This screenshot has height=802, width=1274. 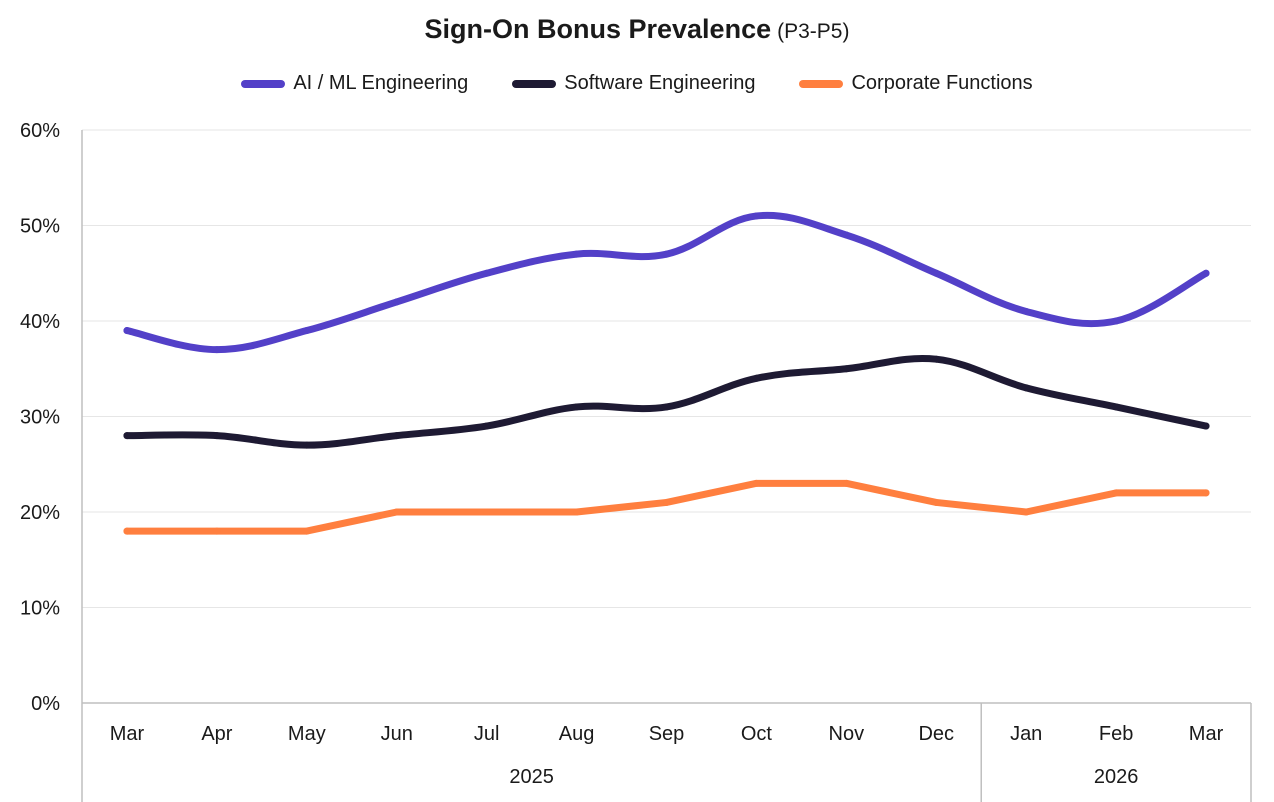 I want to click on chart-title-text: Sign-On Bonus Prevalence, so click(x=598, y=29).